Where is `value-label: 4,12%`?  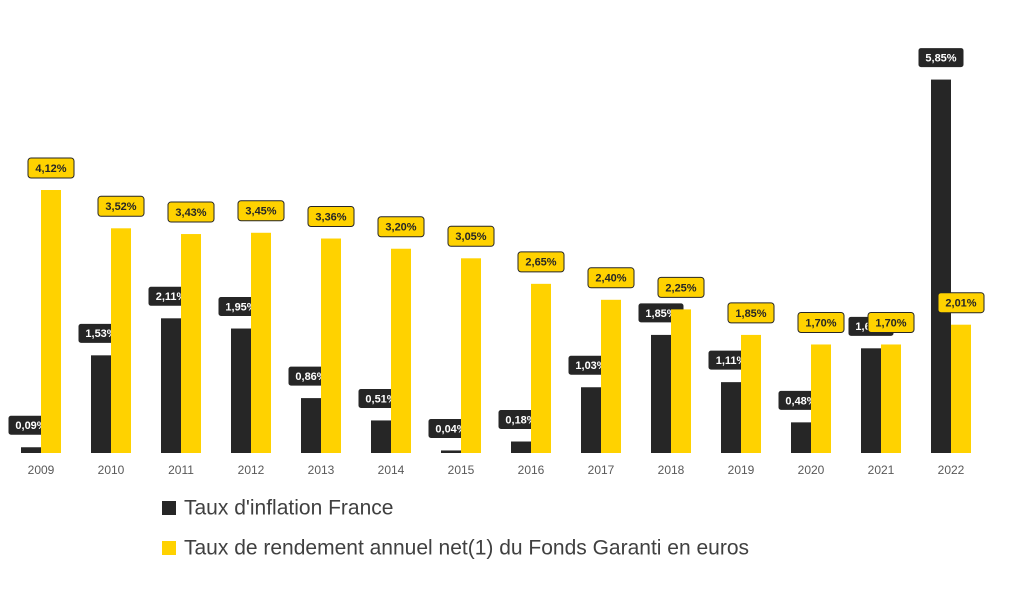 value-label: 4,12% is located at coordinates (50, 169).